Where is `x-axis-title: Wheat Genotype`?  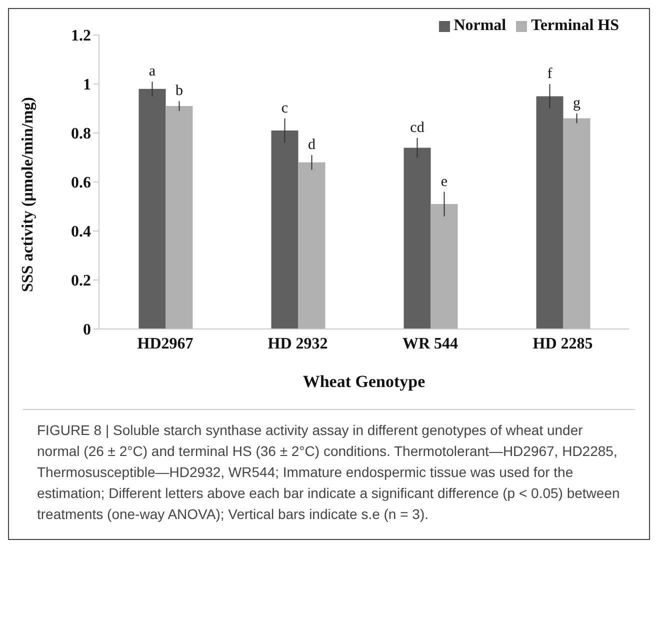
x-axis-title: Wheat Genotype is located at coordinates (364, 381).